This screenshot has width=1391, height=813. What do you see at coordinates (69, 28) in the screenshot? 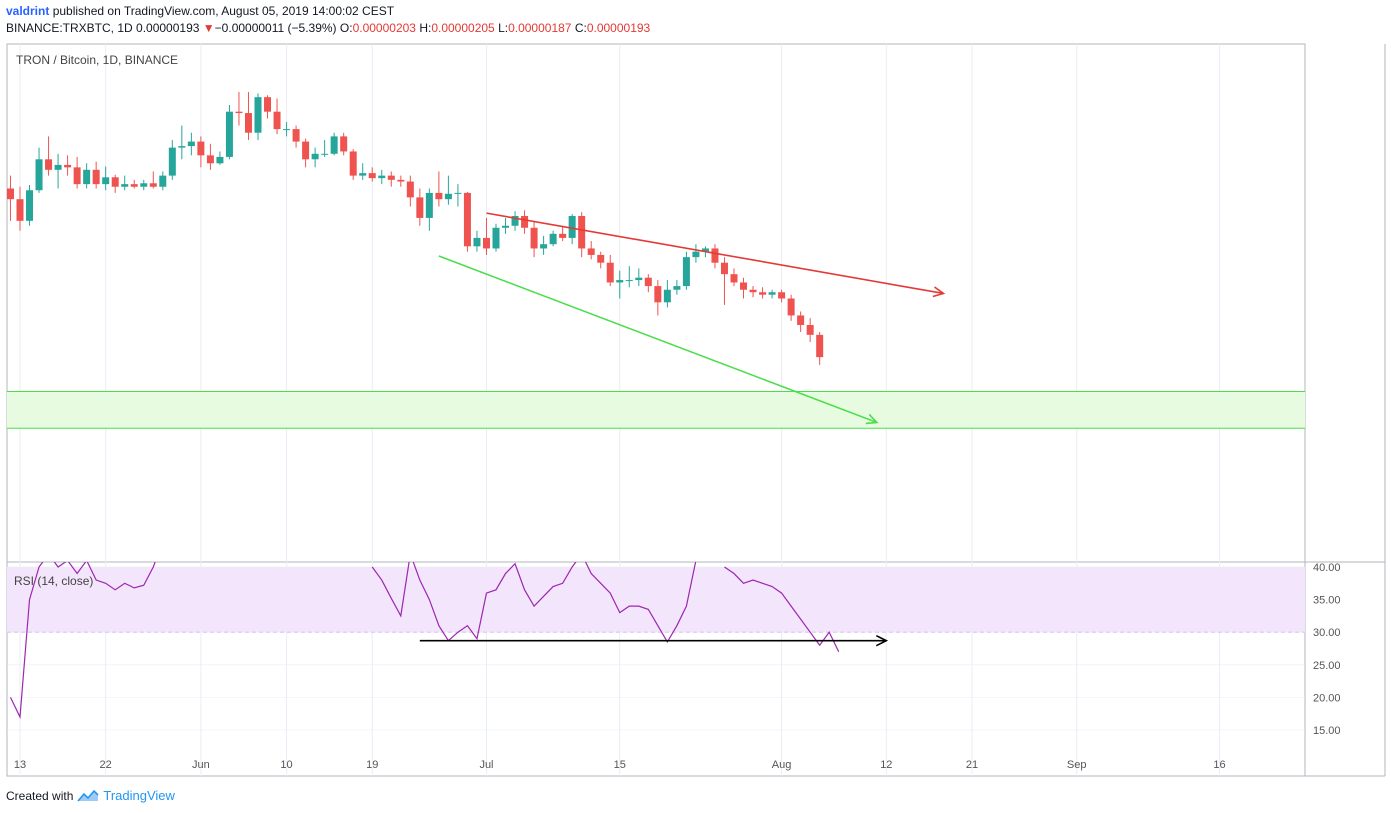
I see `symbol-label: BINANCE:TRXBTC, 1D` at bounding box center [69, 28].